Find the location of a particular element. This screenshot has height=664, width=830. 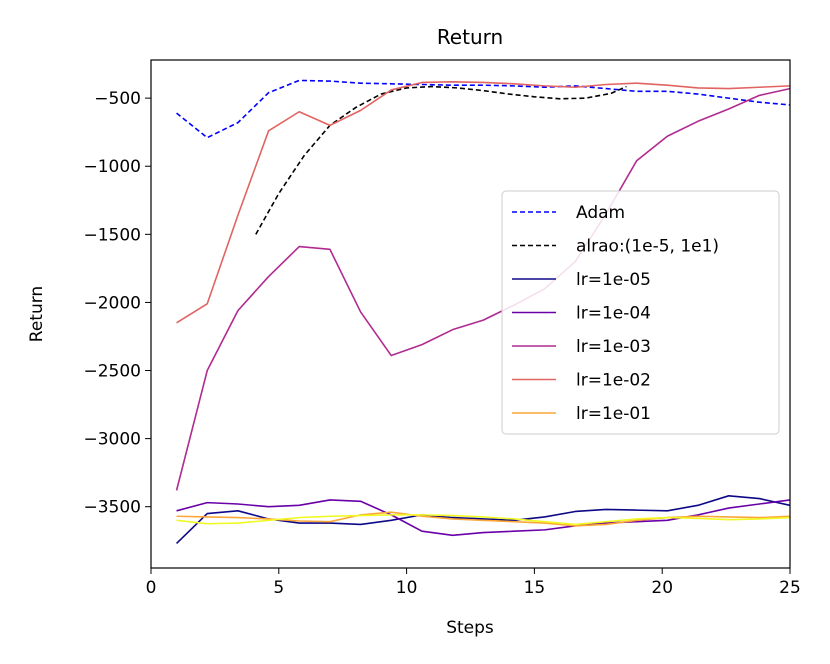

y-tick-label: −3500 is located at coordinates (112, 508).